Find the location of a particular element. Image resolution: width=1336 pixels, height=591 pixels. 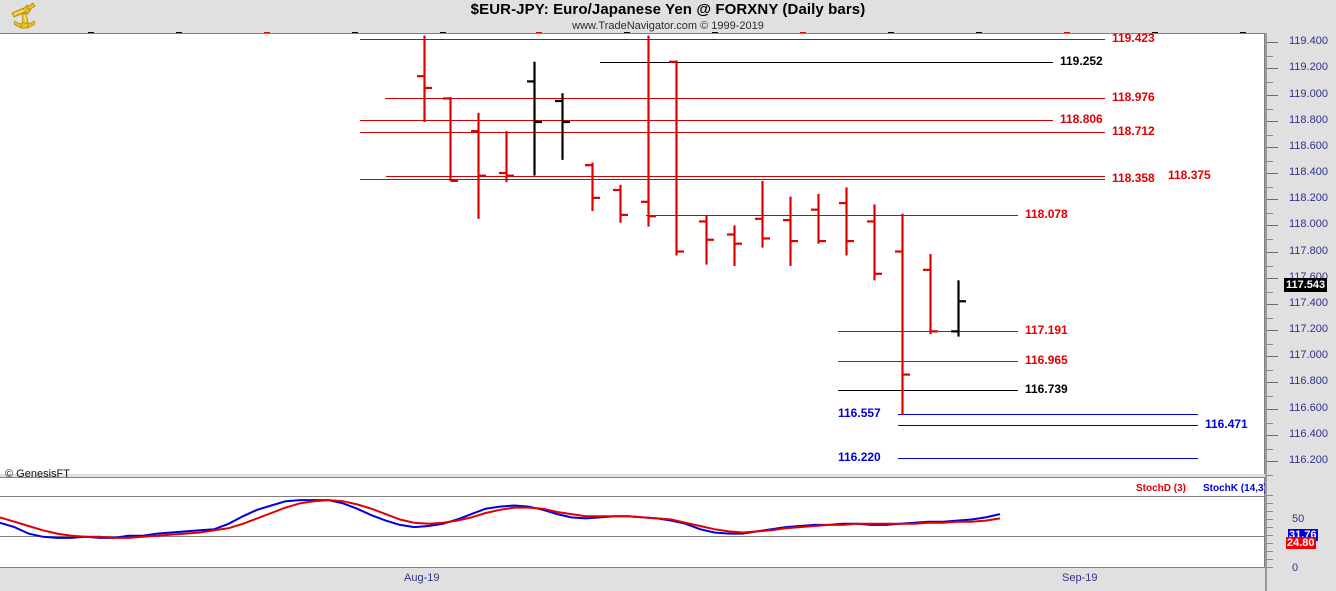

price-axis-label: 118.800 is located at coordinates (1308, 119).